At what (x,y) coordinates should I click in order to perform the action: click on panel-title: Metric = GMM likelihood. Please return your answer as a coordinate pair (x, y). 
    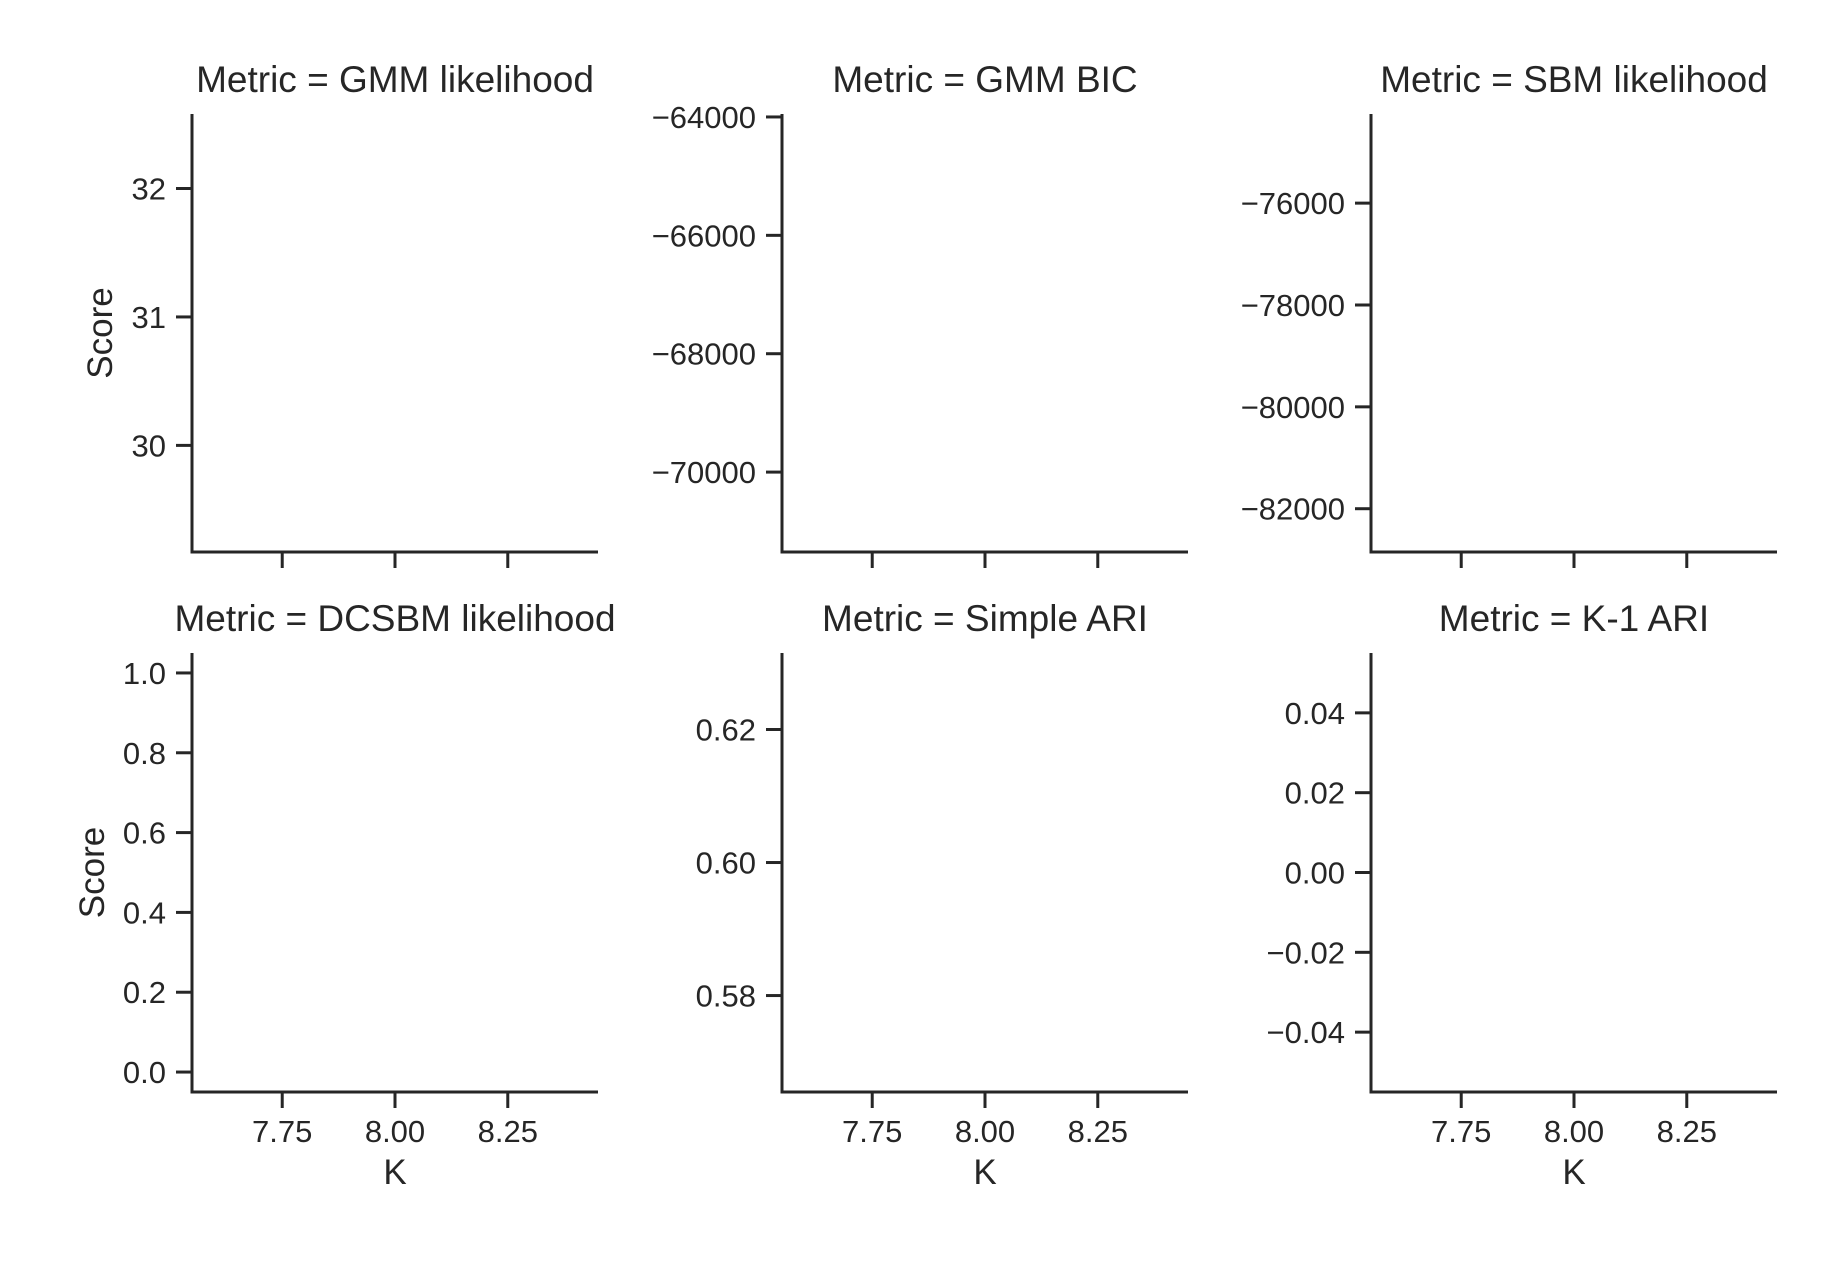
    Looking at the image, I should click on (395, 79).